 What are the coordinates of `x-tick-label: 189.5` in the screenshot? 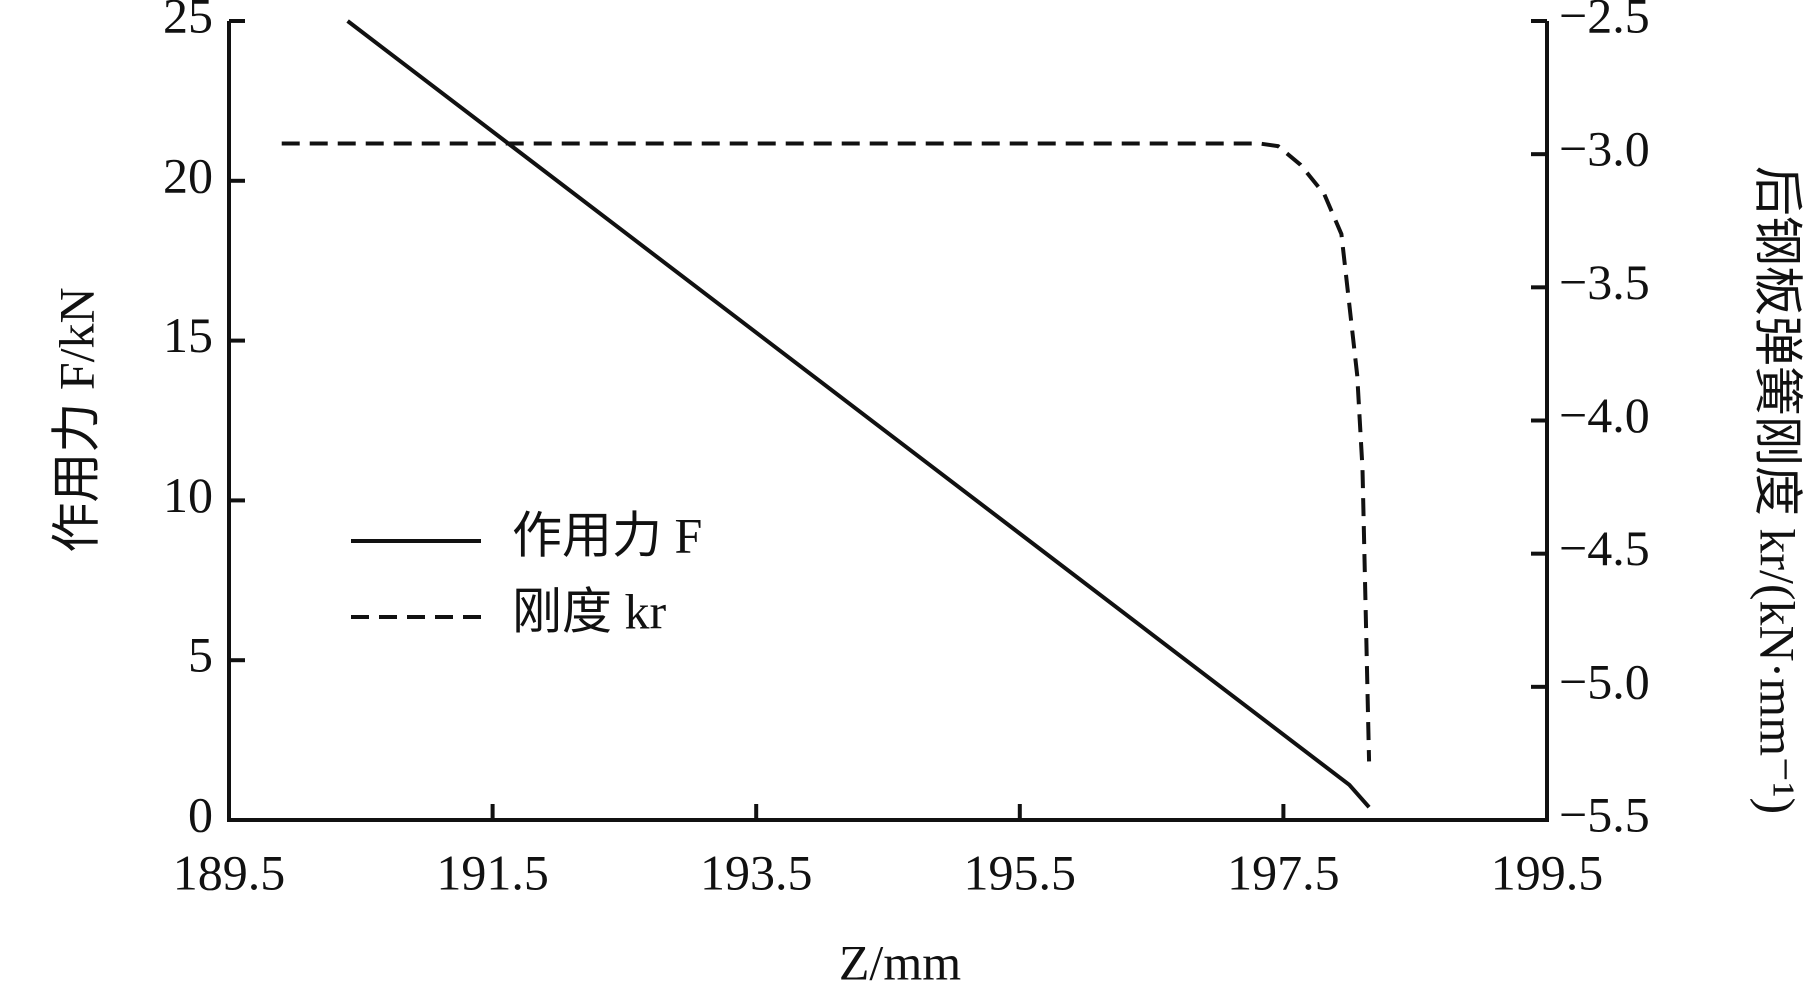 It's located at (229, 872).